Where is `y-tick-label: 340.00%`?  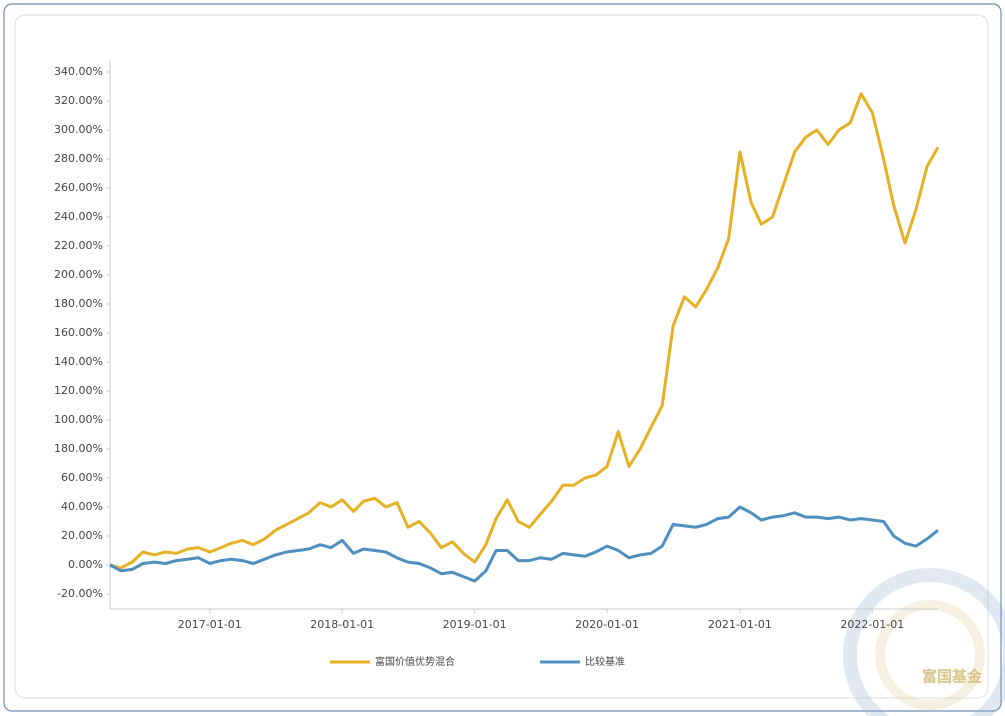
y-tick-label: 340.00% is located at coordinates (78, 71).